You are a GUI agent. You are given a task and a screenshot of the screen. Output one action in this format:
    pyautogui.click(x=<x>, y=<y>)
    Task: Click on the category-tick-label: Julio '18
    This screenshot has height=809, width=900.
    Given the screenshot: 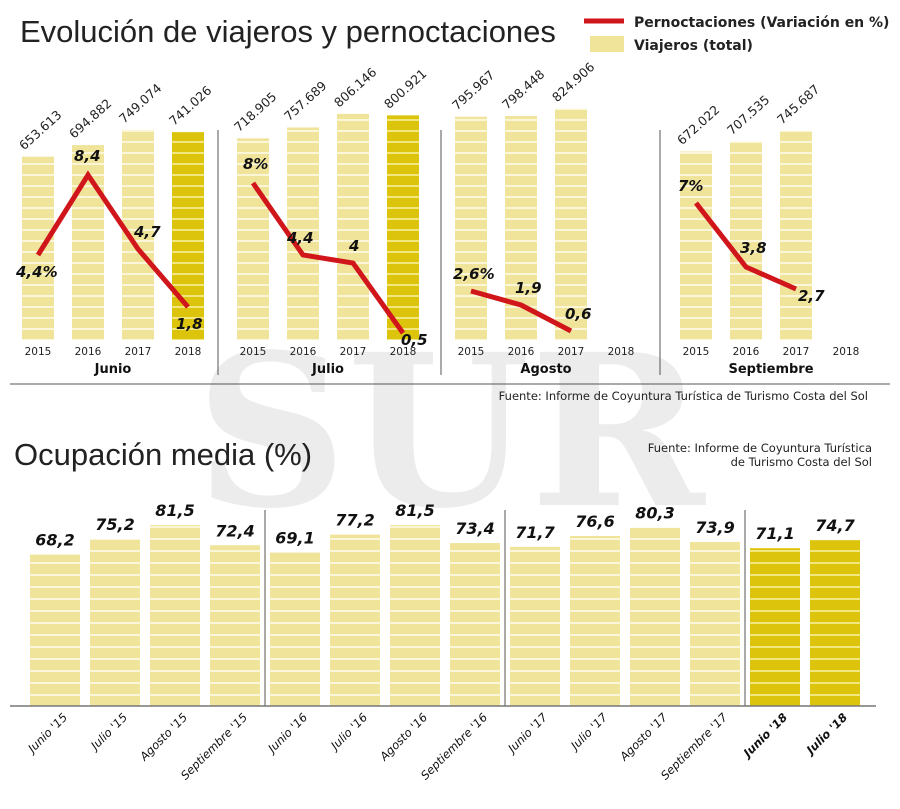 What is the action you would take?
    pyautogui.click(x=826, y=734)
    